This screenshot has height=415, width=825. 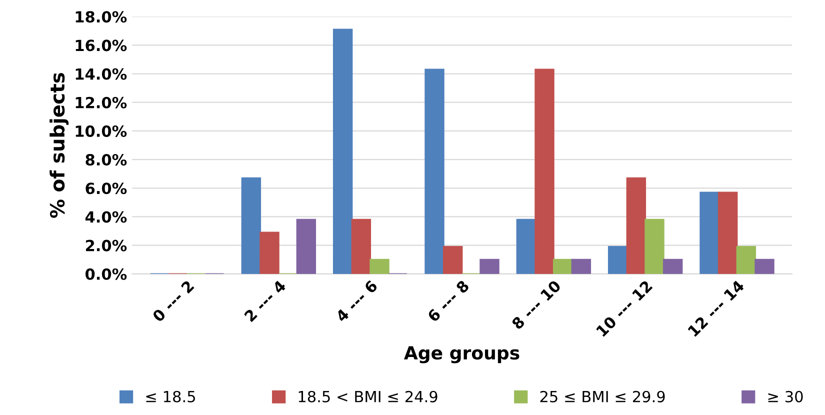 I want to click on y-tick-label: 10.0%, so click(x=101, y=131).